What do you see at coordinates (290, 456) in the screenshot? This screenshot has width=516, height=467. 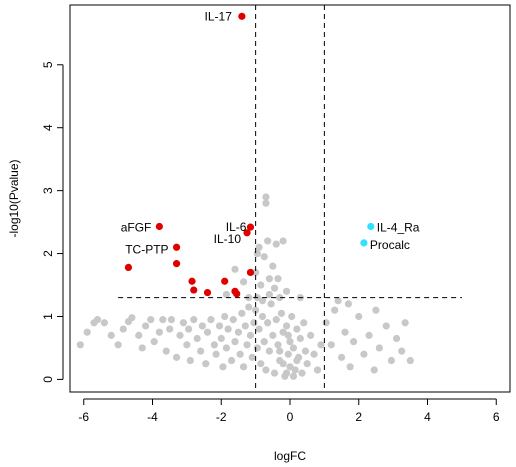 I see `x-axis-title: logFC` at bounding box center [290, 456].